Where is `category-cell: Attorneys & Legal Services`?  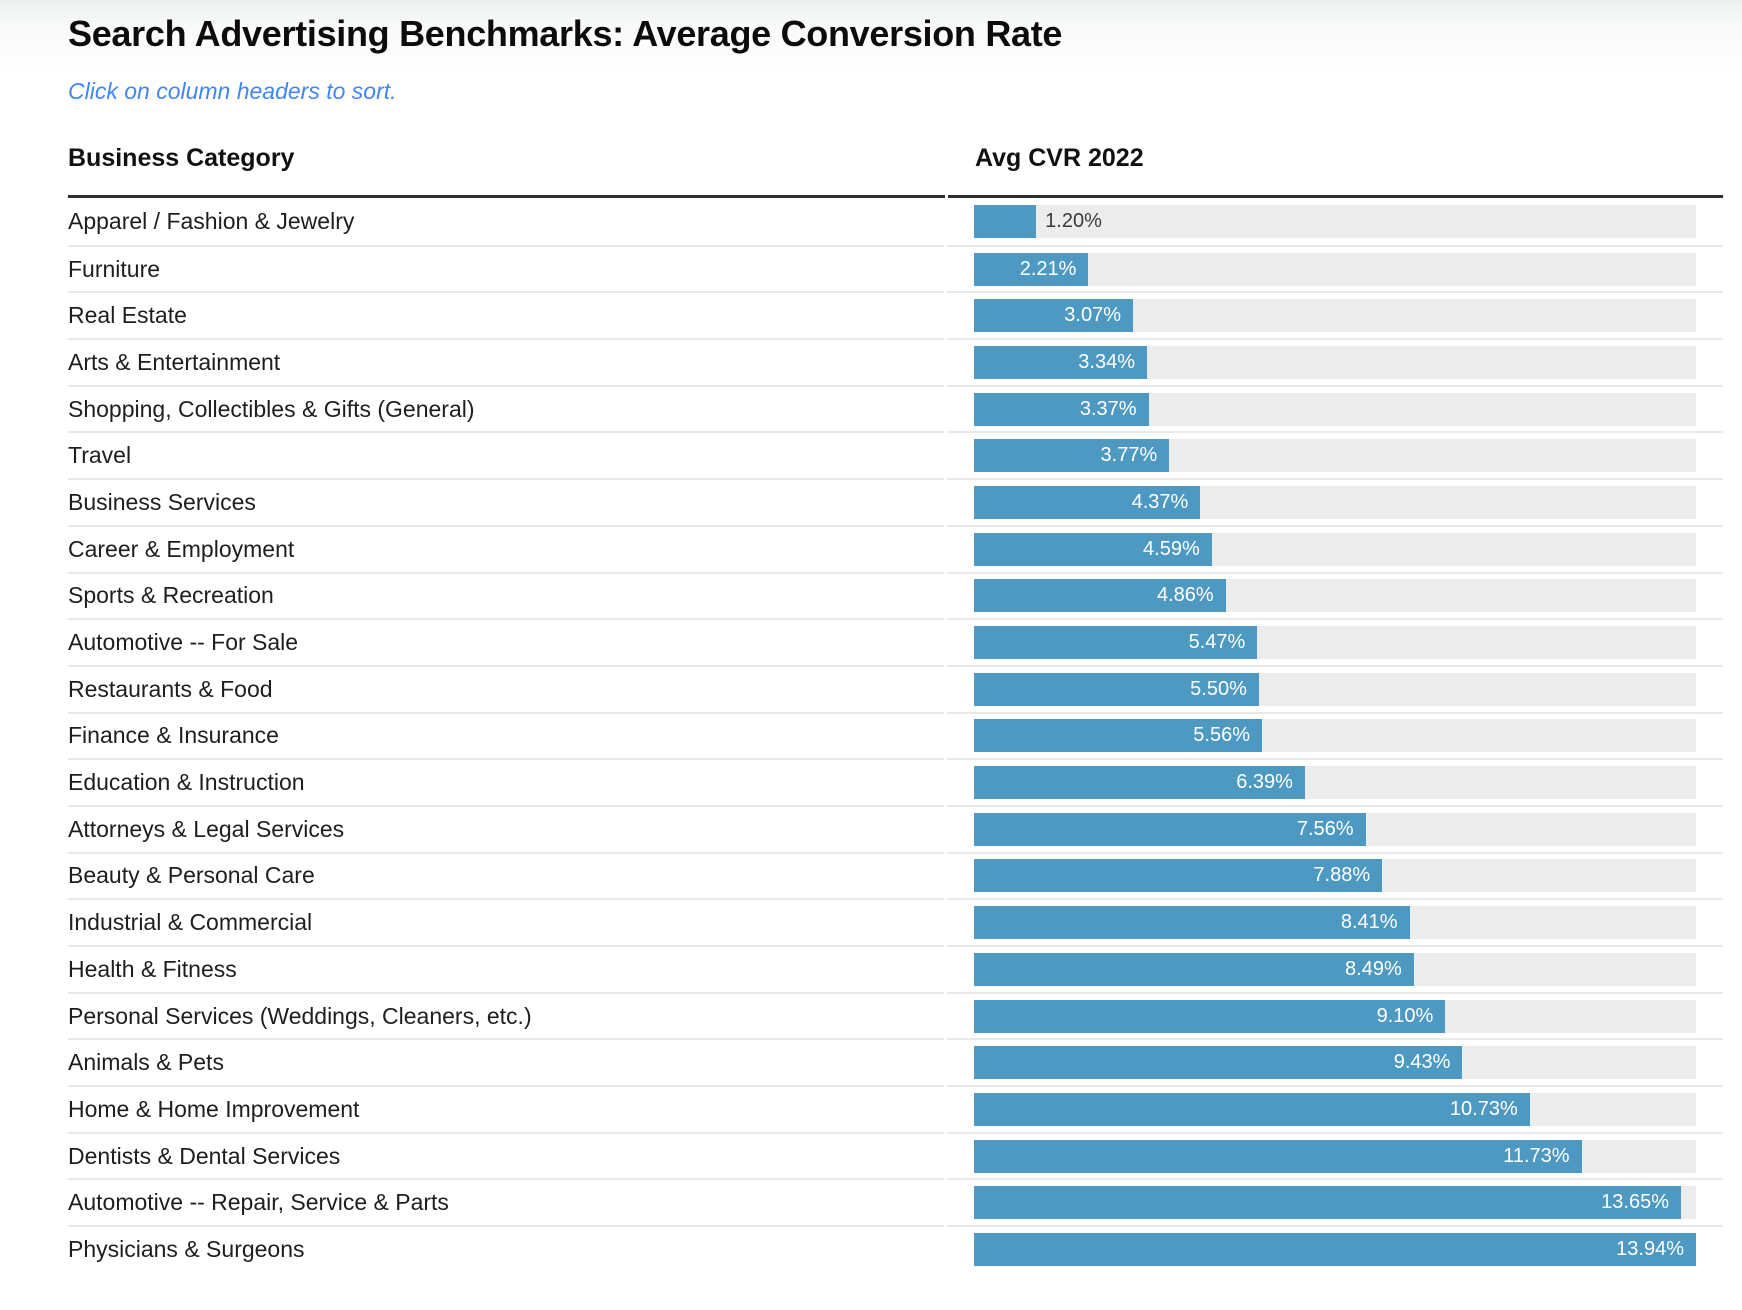 category-cell: Attorneys & Legal Services is located at coordinates (506, 828).